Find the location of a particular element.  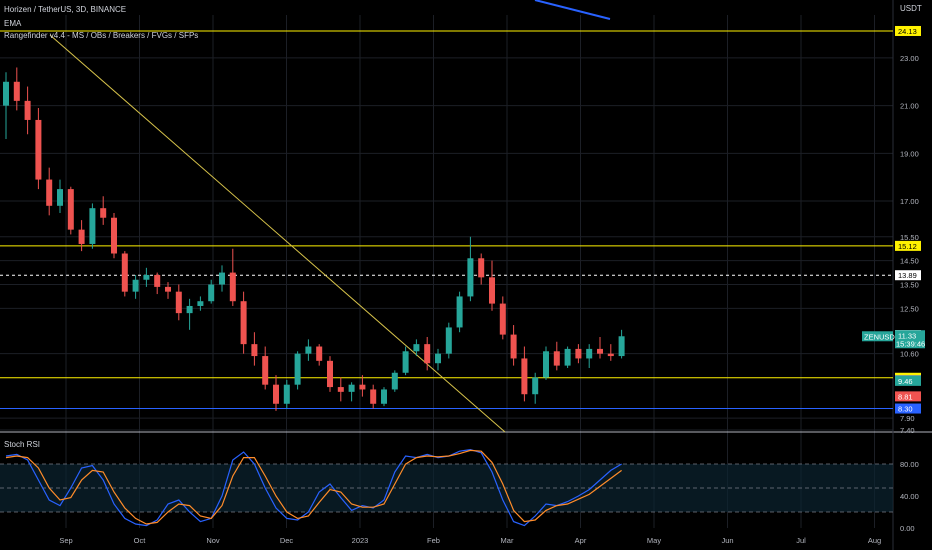

ema-line is located at coordinates (572, 10).